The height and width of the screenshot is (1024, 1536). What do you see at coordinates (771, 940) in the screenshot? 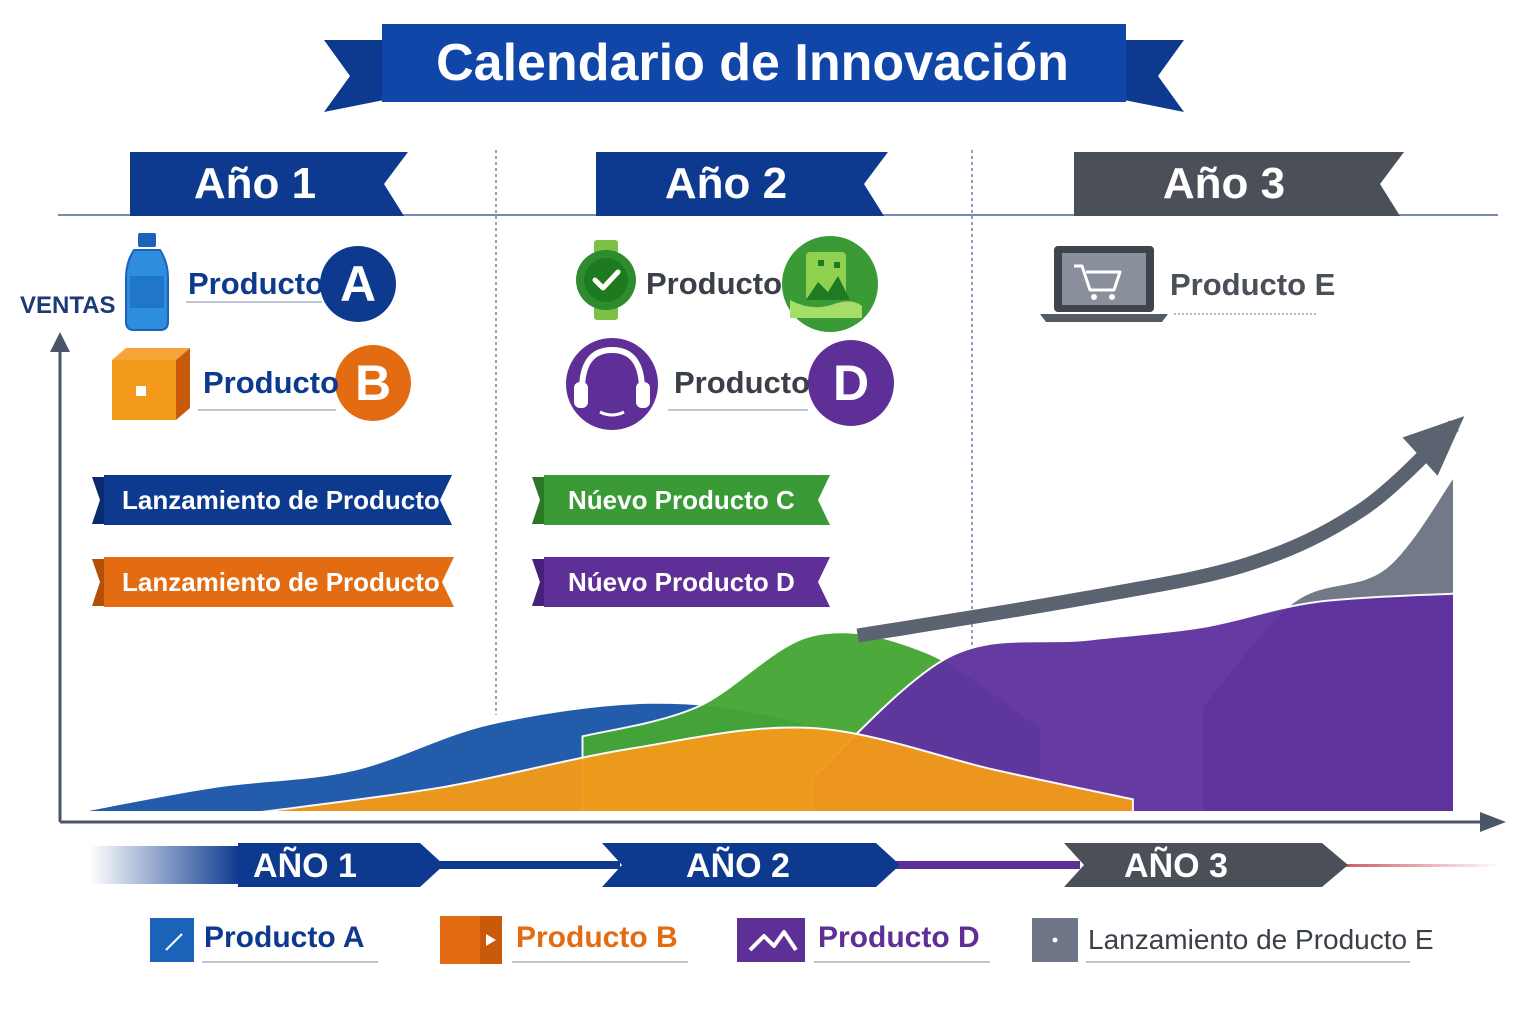
I see `purple-mountain-icon` at bounding box center [771, 940].